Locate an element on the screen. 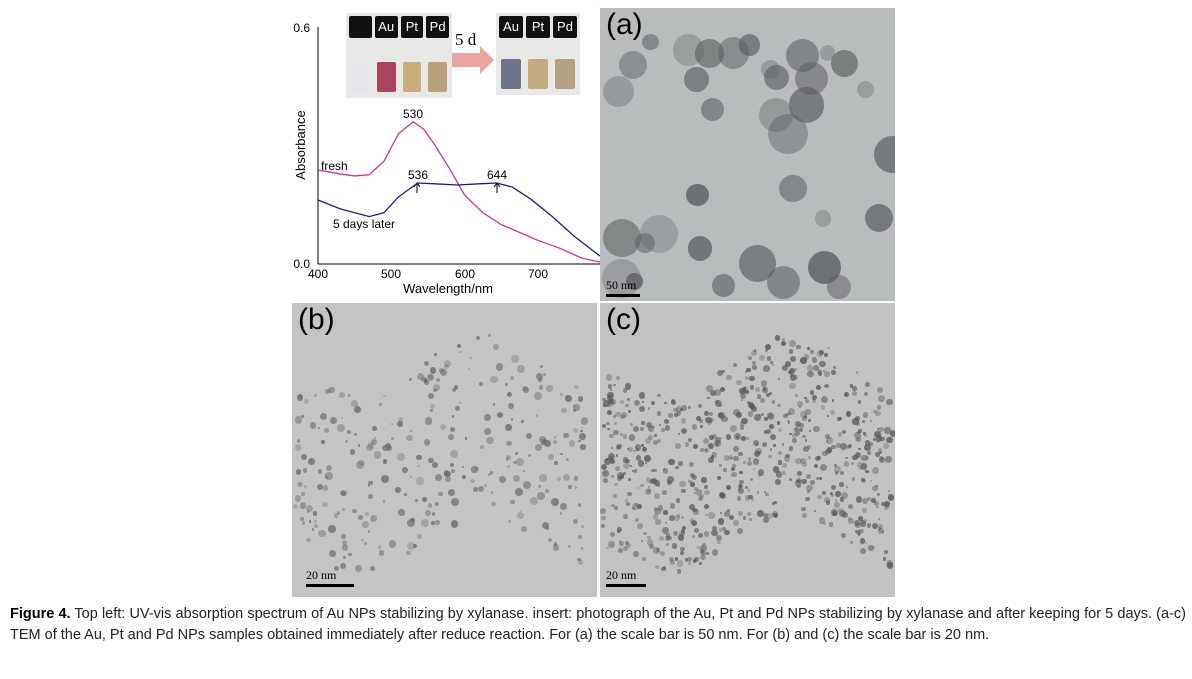 This screenshot has height=679, width=1192. x-tick-label: 500 is located at coordinates (391, 274).